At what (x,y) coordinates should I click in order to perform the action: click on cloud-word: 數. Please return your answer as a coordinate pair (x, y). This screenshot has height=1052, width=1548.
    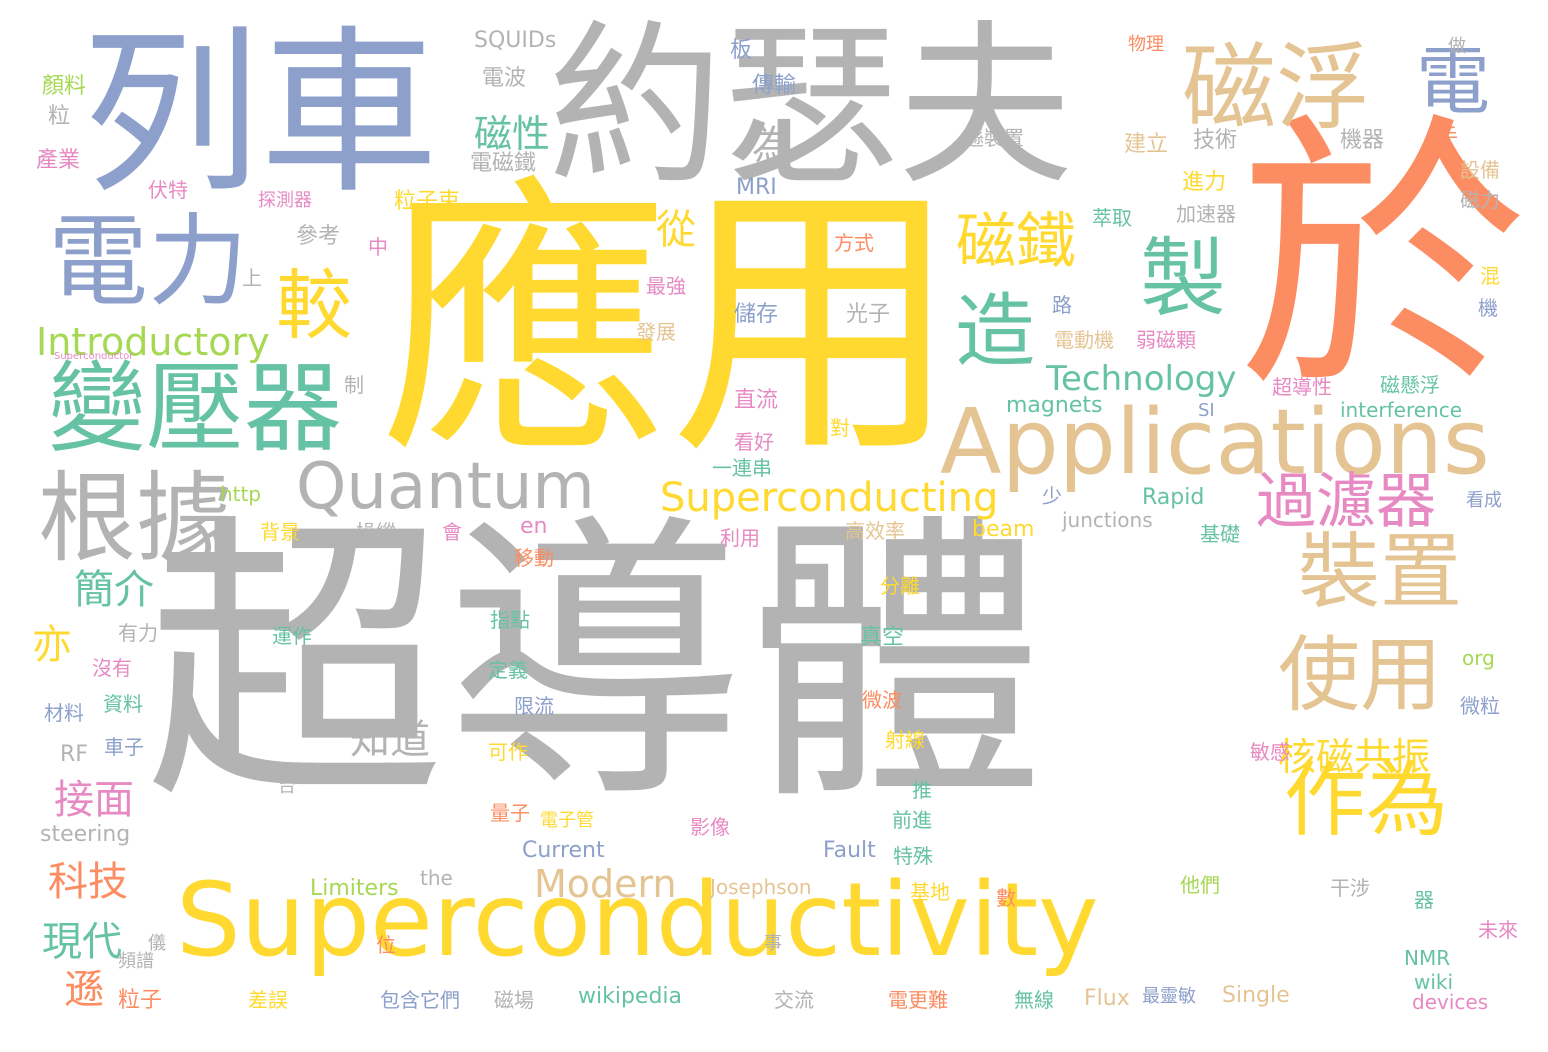
    Looking at the image, I should click on (1006, 898).